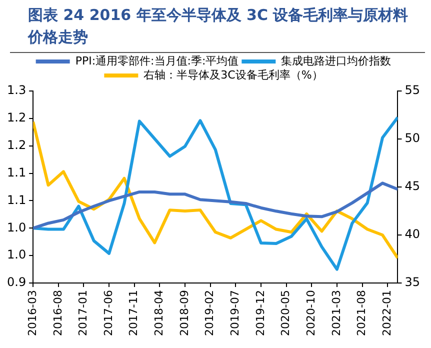 Image resolution: width=431 pixels, height=348 pixels. What do you see at coordinates (285, 313) in the screenshot?
I see `x-tick-label: 2020-05` at bounding box center [285, 313].